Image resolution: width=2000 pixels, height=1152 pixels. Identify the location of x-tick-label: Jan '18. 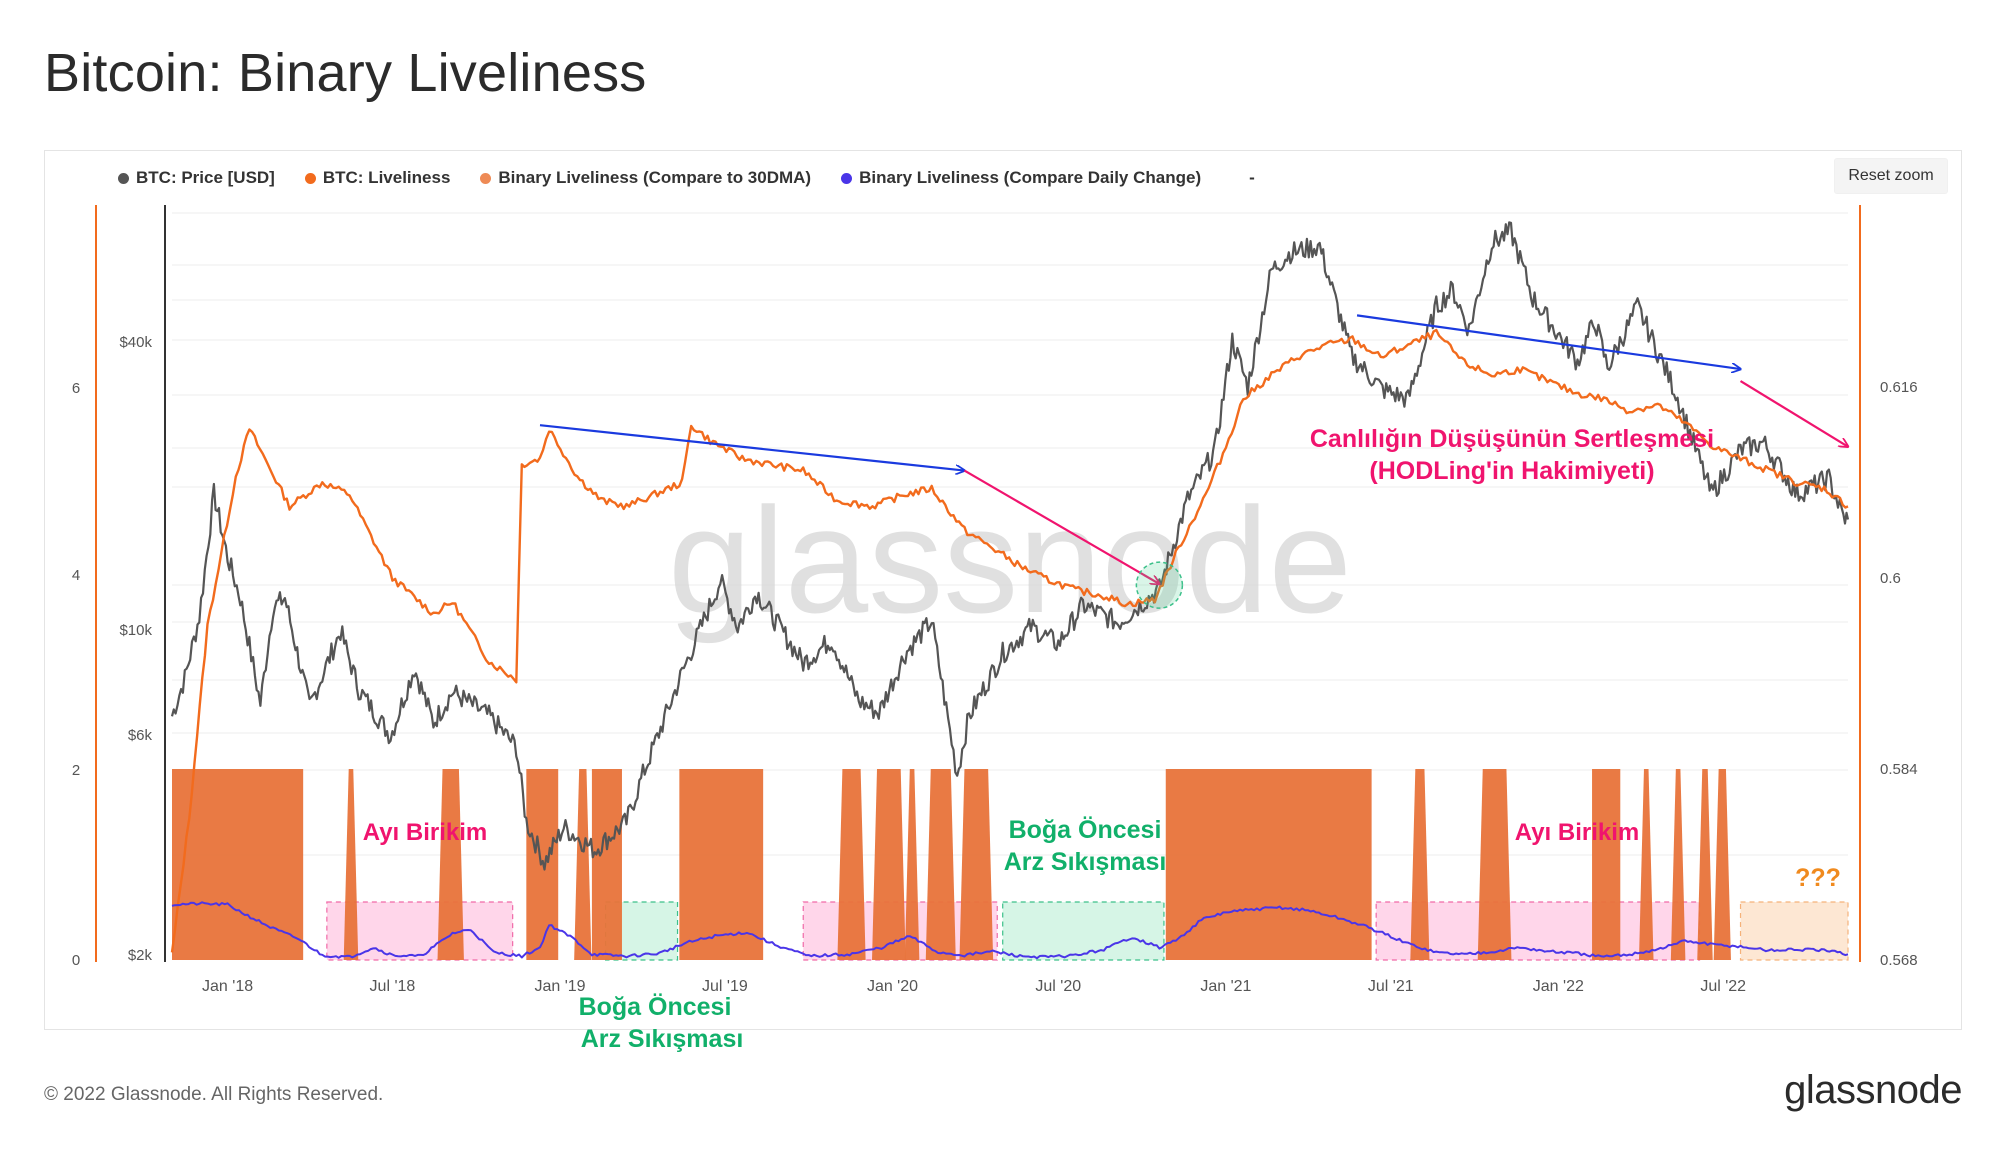
(227, 986).